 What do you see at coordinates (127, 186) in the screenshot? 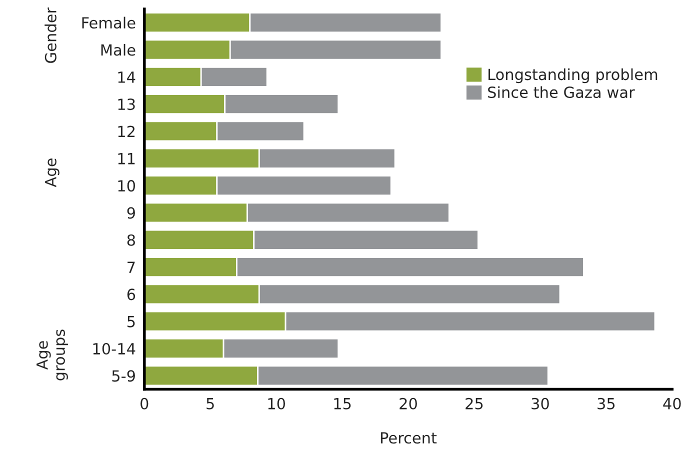
I see `y-tick-label: 10` at bounding box center [127, 186].